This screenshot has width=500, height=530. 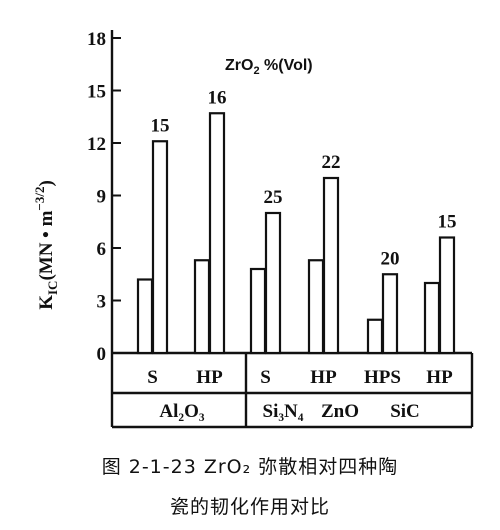 I want to click on y-axis-title-unit-sup: −3/2, so click(x=39, y=199).